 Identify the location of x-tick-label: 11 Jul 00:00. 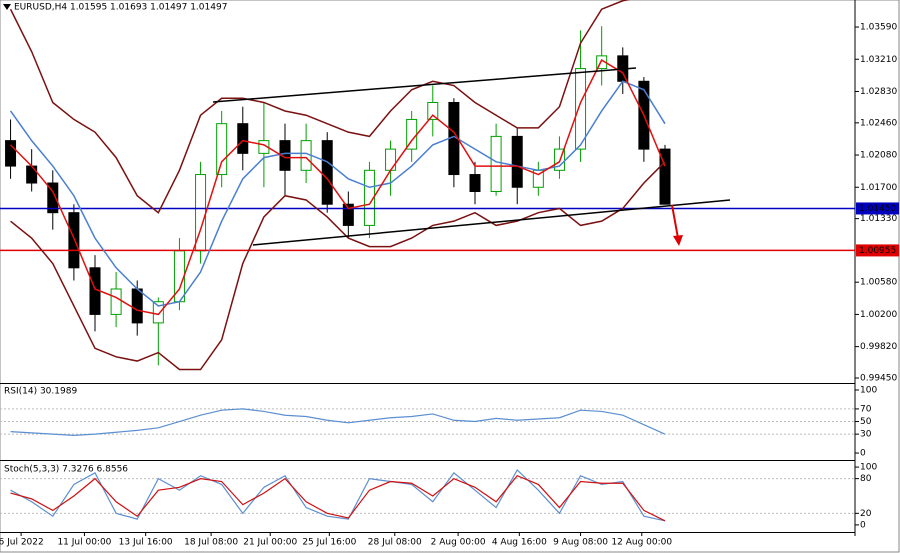
(84, 543).